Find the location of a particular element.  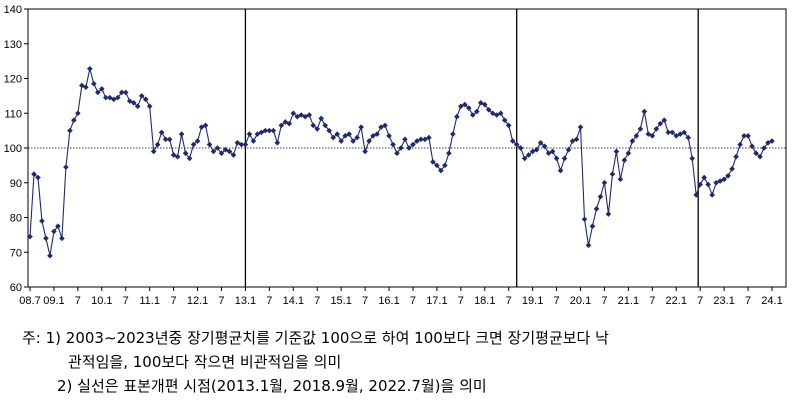

x-tick-label: 15.1 is located at coordinates (340, 301).